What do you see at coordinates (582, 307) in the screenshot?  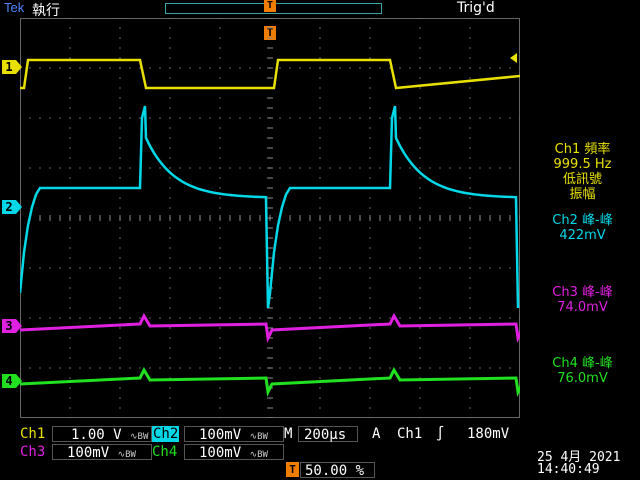 I see `ch3-measurement-value: 74.0mV` at bounding box center [582, 307].